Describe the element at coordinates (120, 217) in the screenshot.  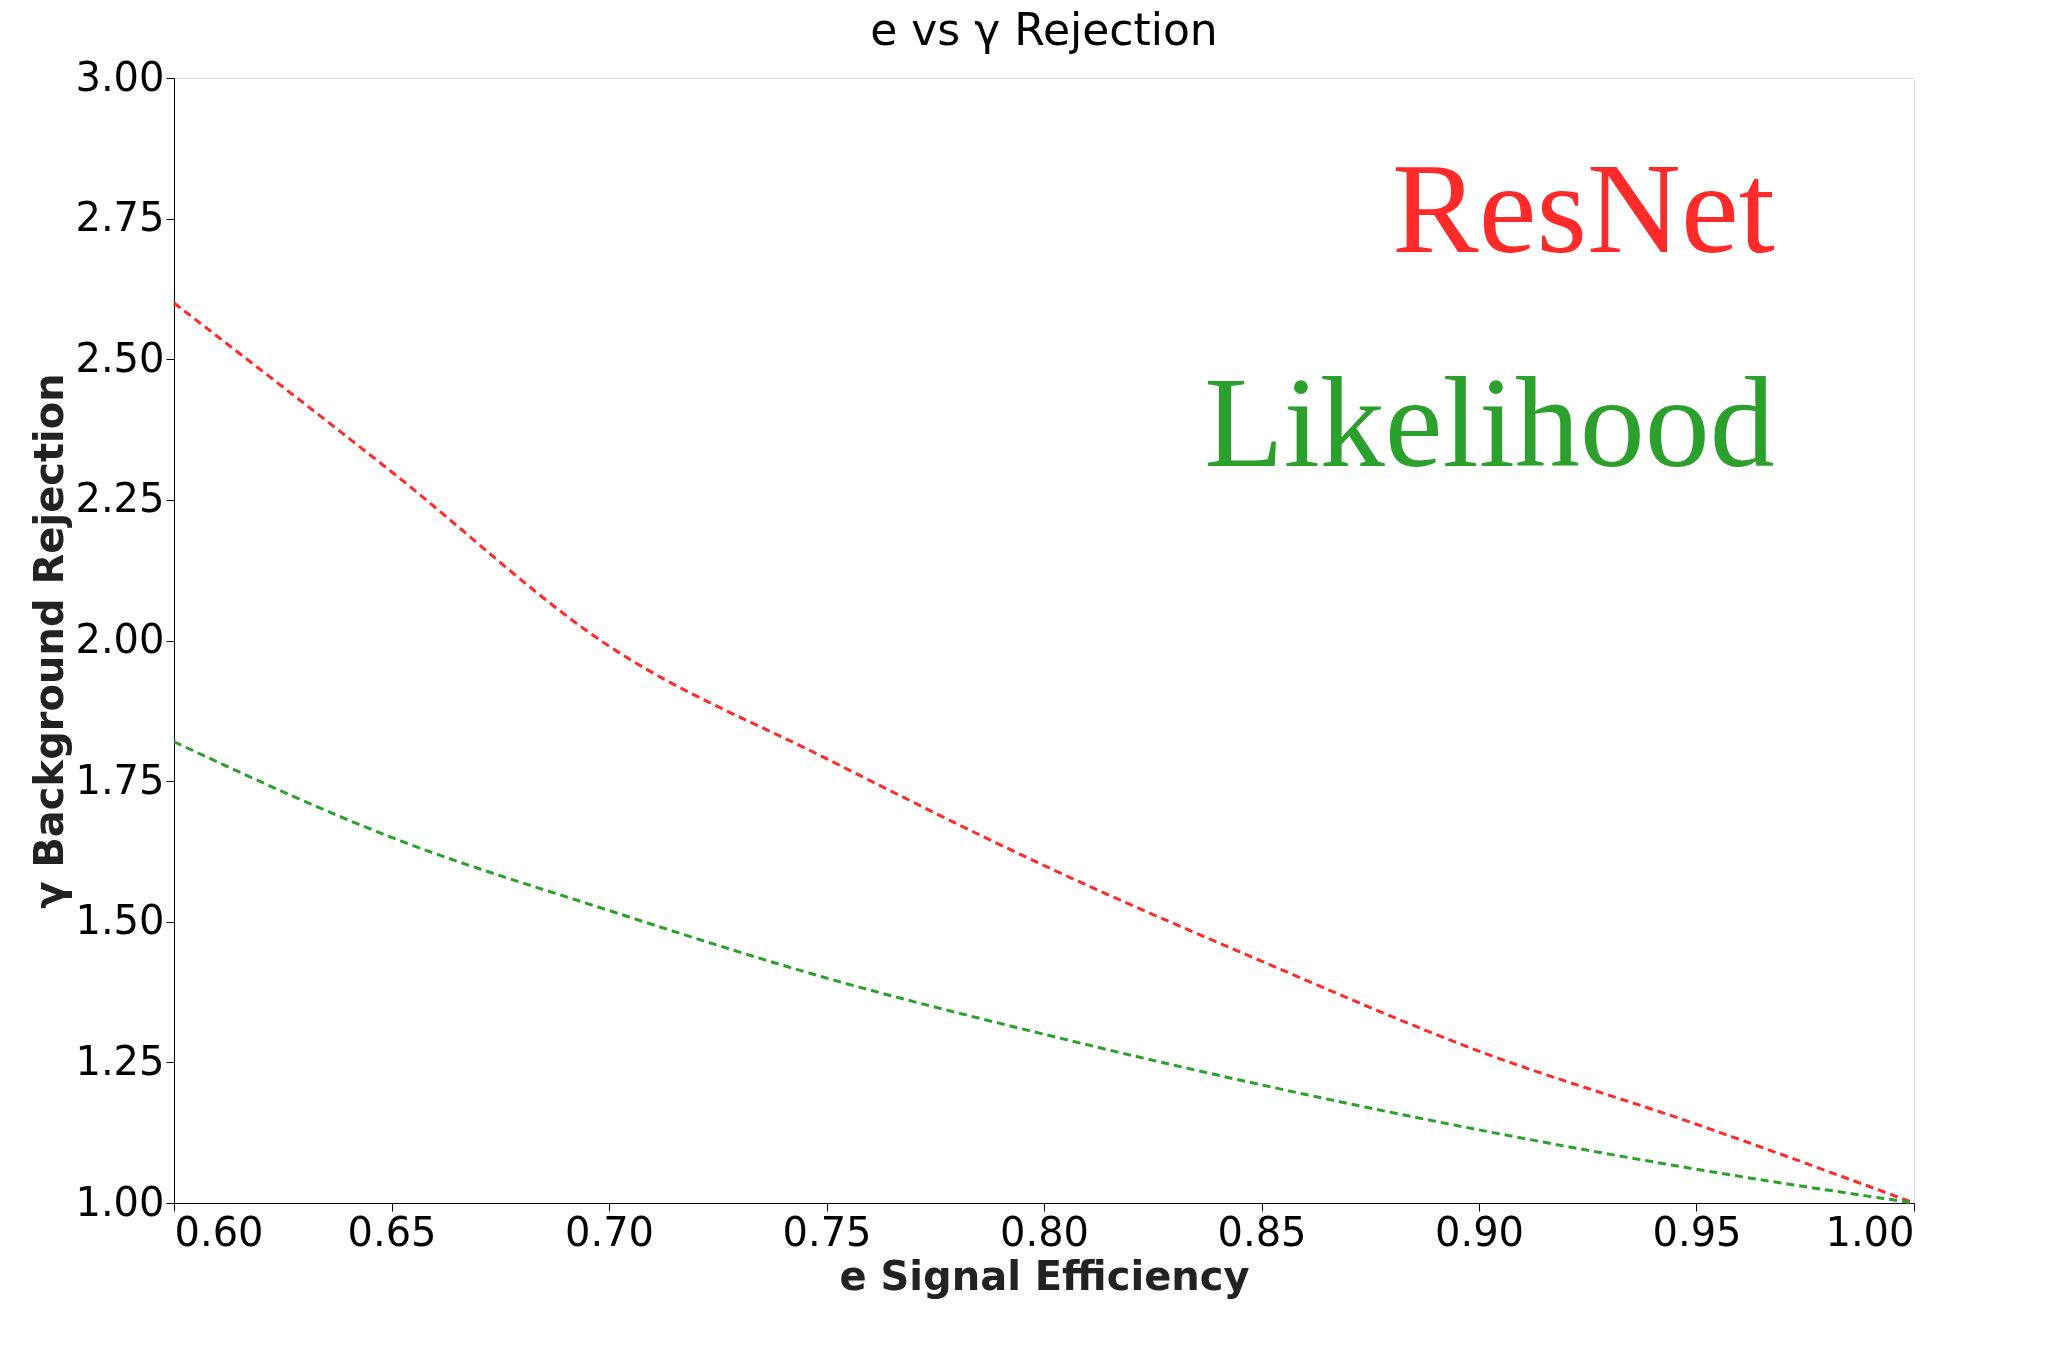
I see `y-tick-label: 2.75` at that location.